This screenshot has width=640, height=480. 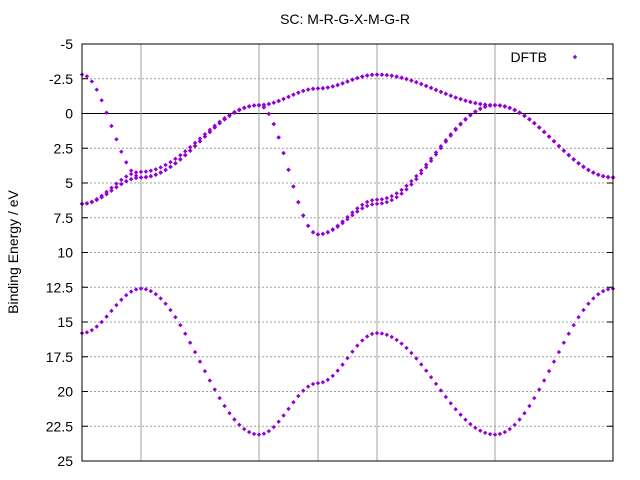 I want to click on y-tick-label: 20, so click(x=65, y=392).